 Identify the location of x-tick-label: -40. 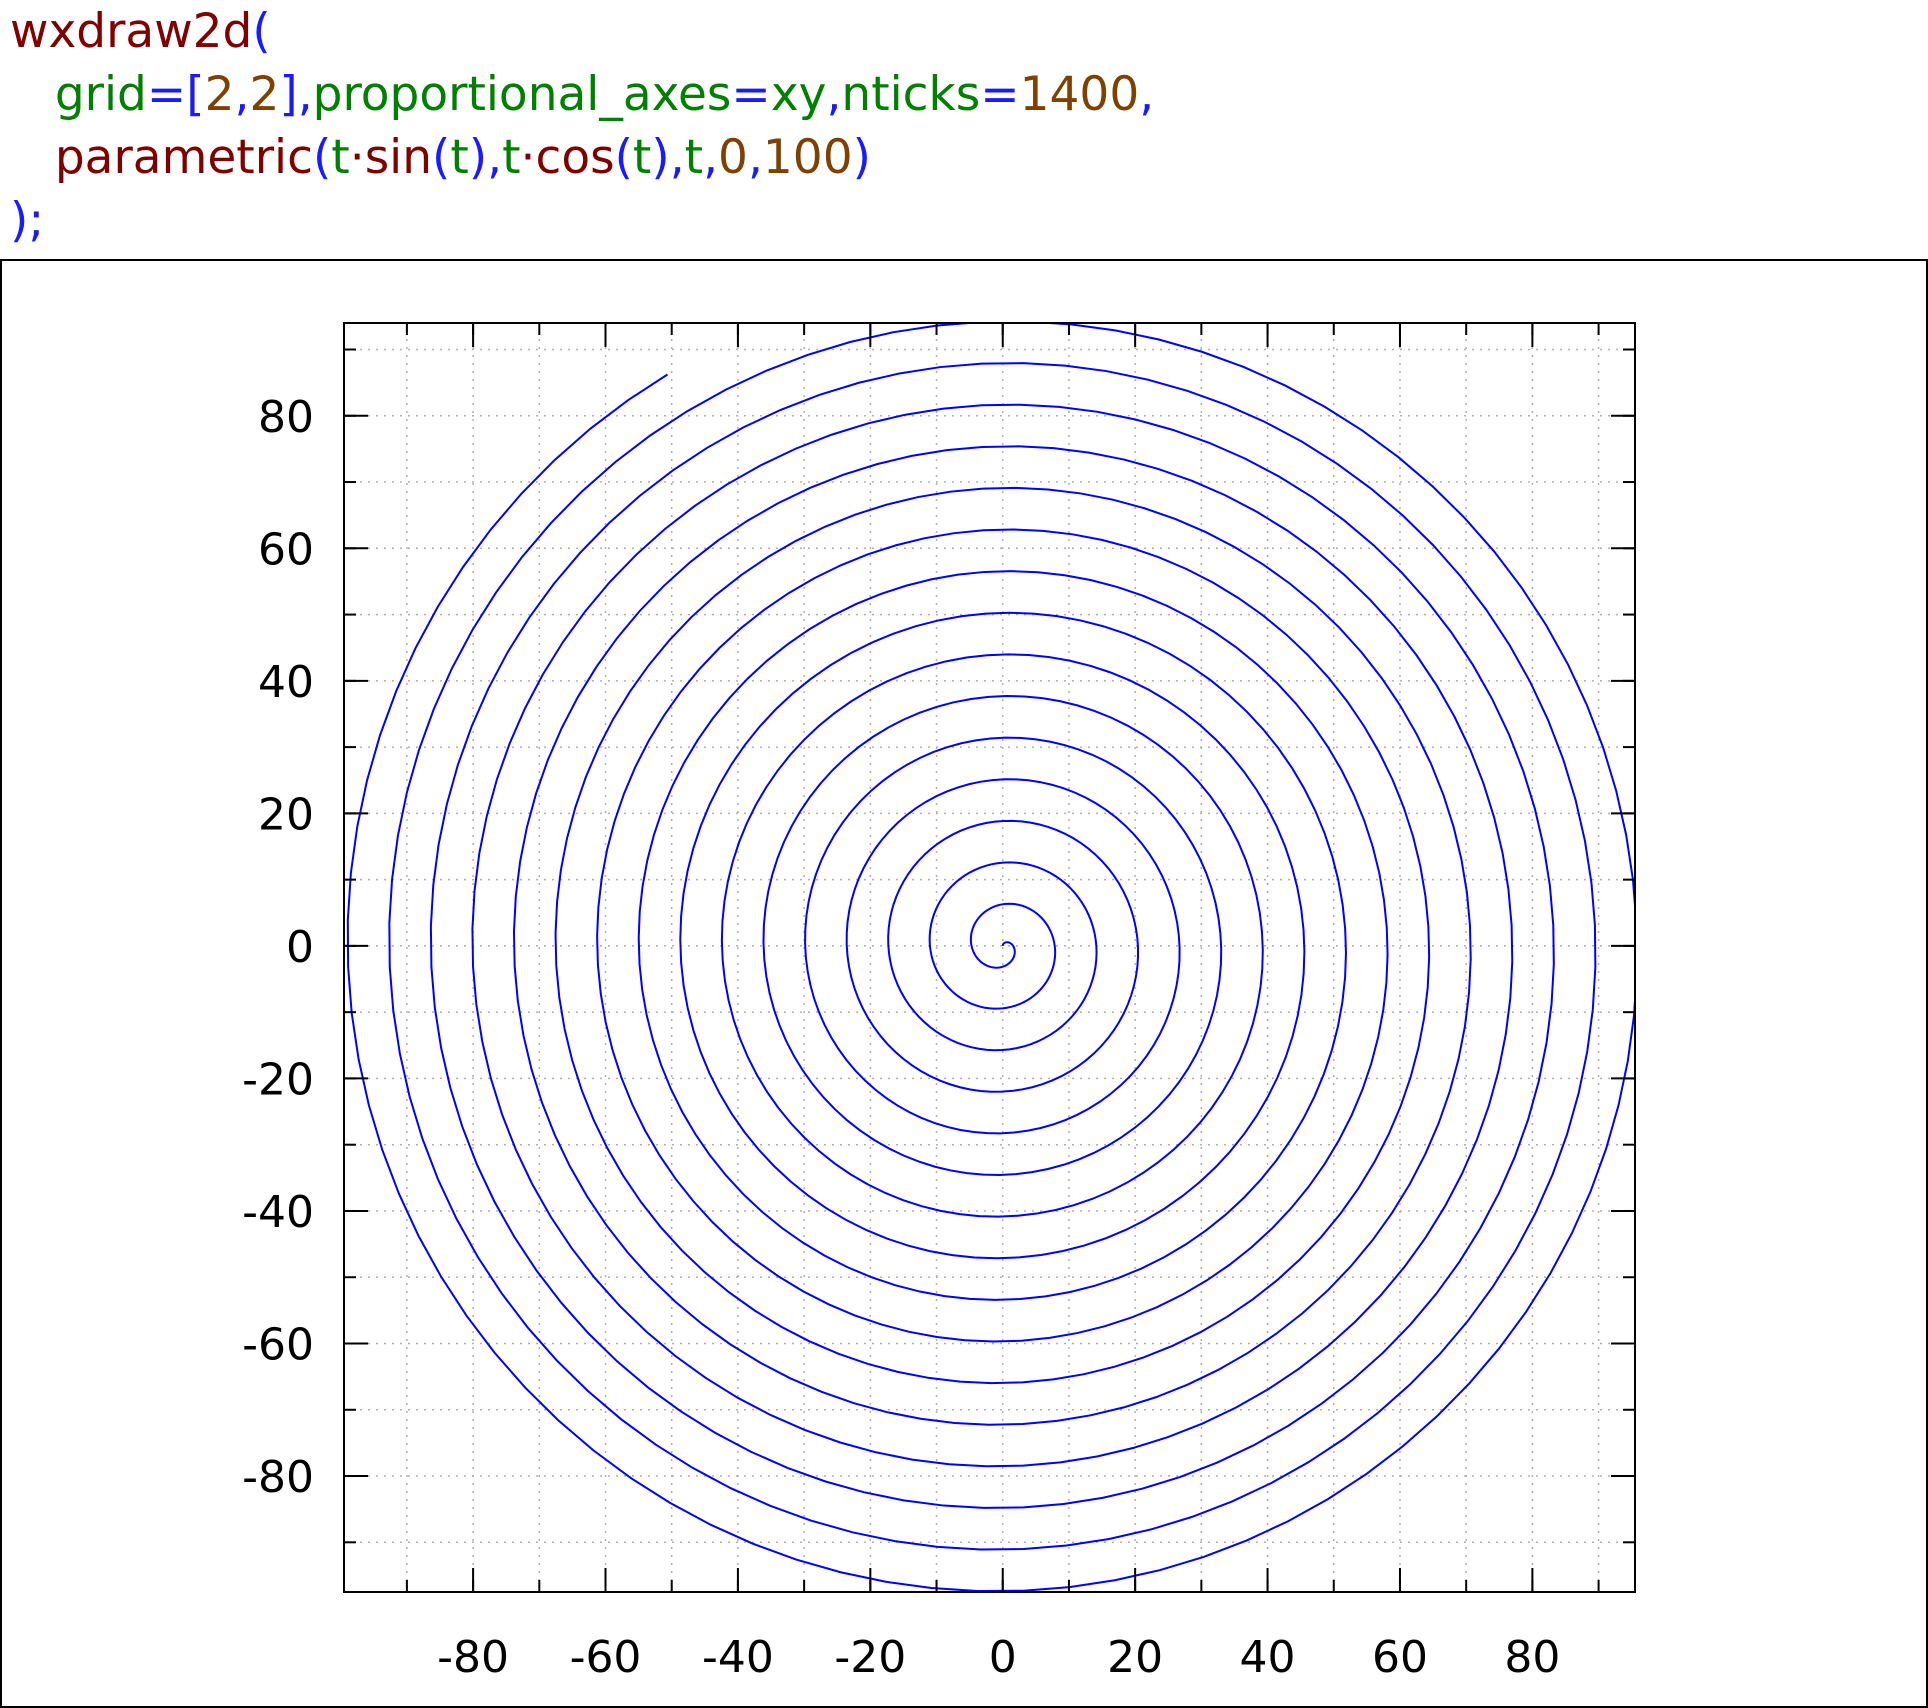
(738, 1657).